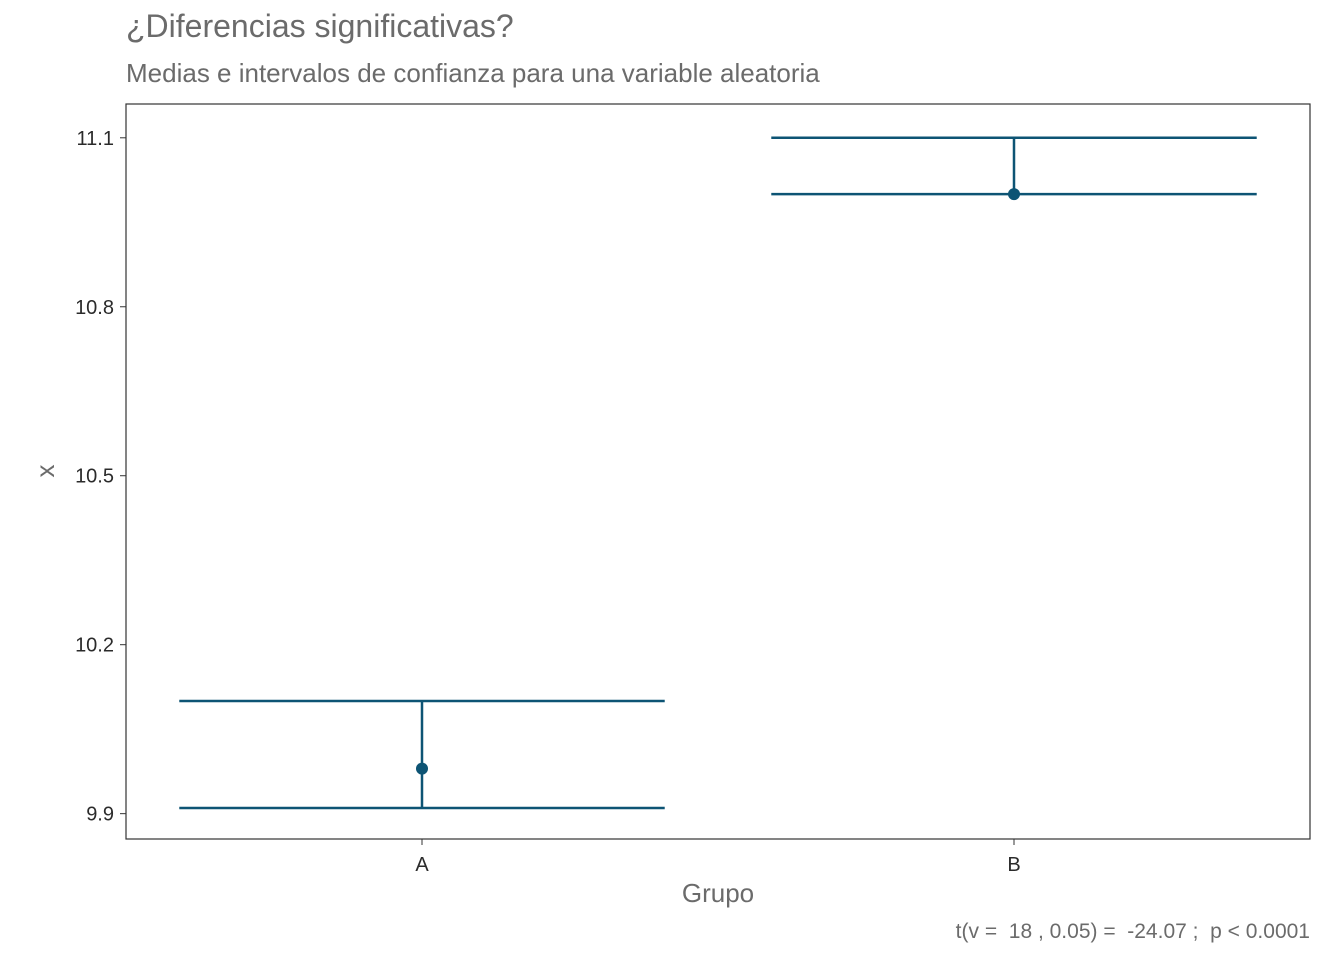 The width and height of the screenshot is (1344, 960). What do you see at coordinates (1014, 168) in the screenshot?
I see `errorbar-group-B` at bounding box center [1014, 168].